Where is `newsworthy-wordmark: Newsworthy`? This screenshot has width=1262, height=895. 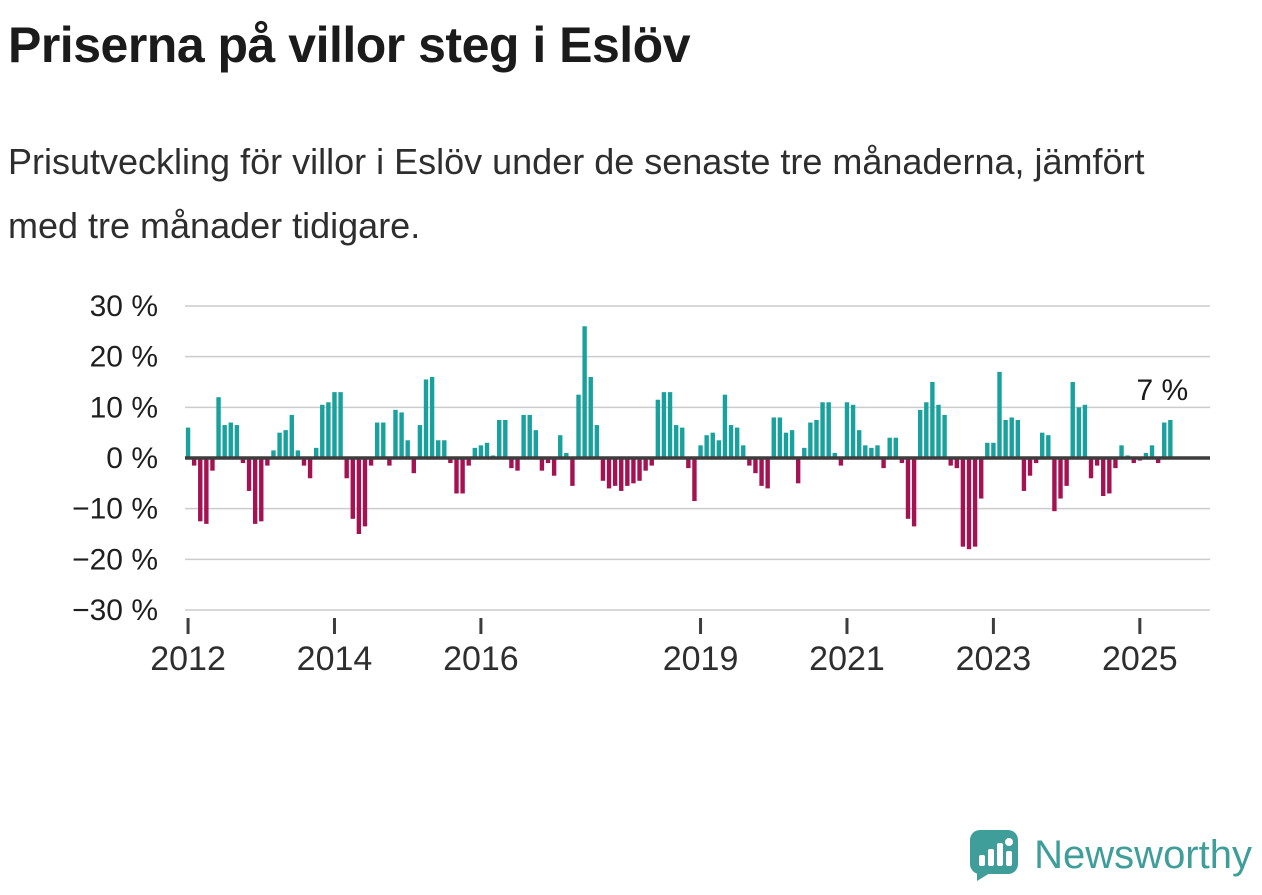 newsworthy-wordmark: Newsworthy is located at coordinates (1143, 854).